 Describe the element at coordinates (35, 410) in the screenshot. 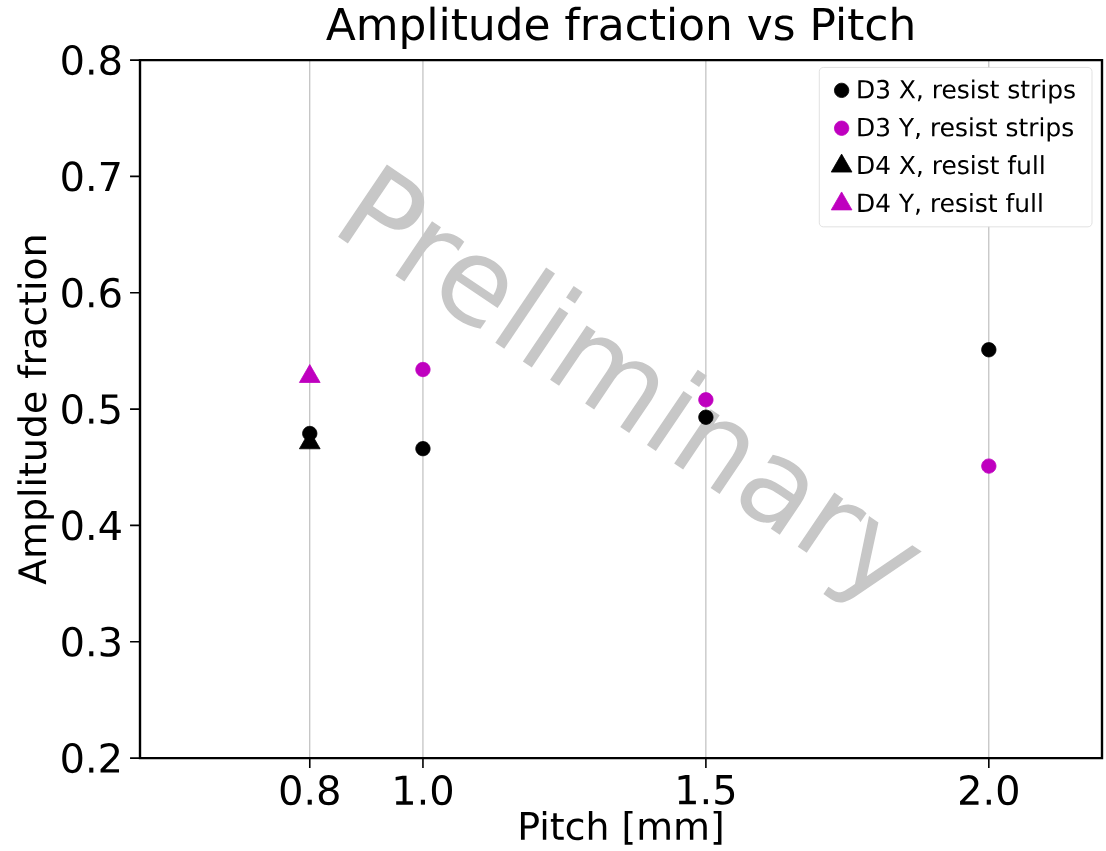

I see `y-axis-title: Amplitude fraction` at that location.